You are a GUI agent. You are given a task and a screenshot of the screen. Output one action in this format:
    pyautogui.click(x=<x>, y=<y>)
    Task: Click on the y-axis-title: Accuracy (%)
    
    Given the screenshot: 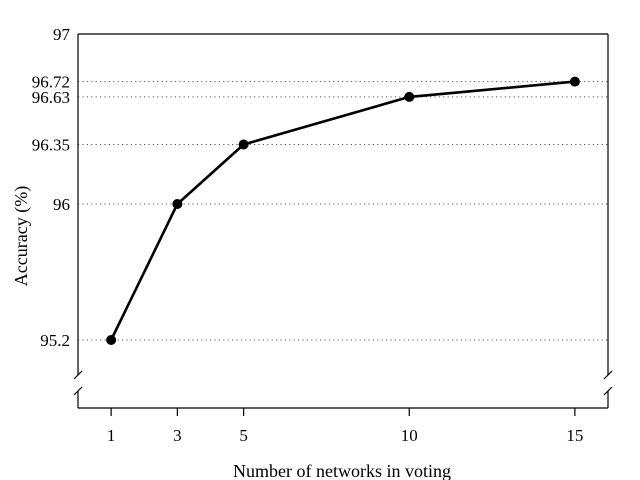 What is the action you would take?
    pyautogui.click(x=21, y=236)
    